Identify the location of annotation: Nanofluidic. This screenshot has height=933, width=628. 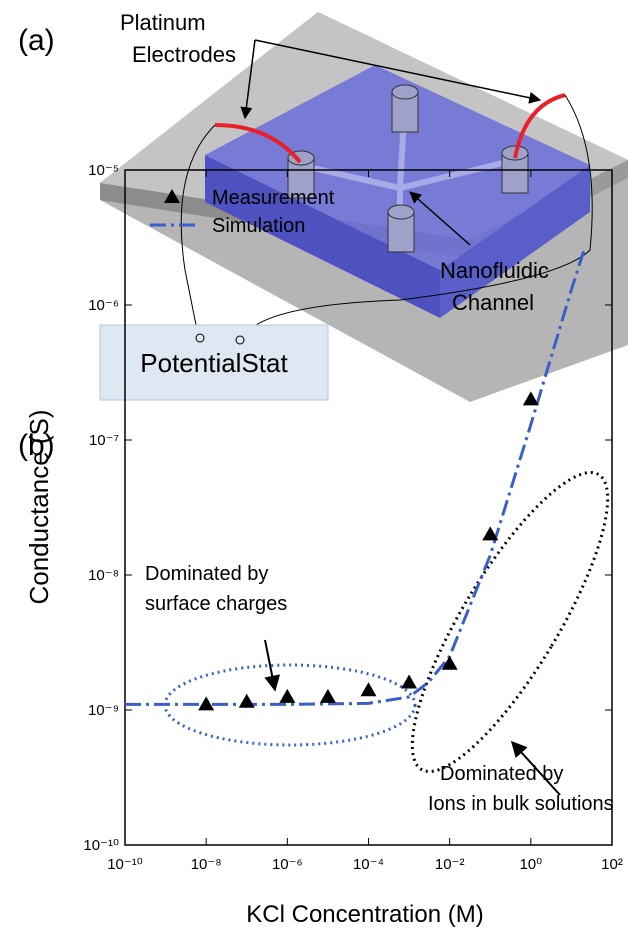
(494, 270).